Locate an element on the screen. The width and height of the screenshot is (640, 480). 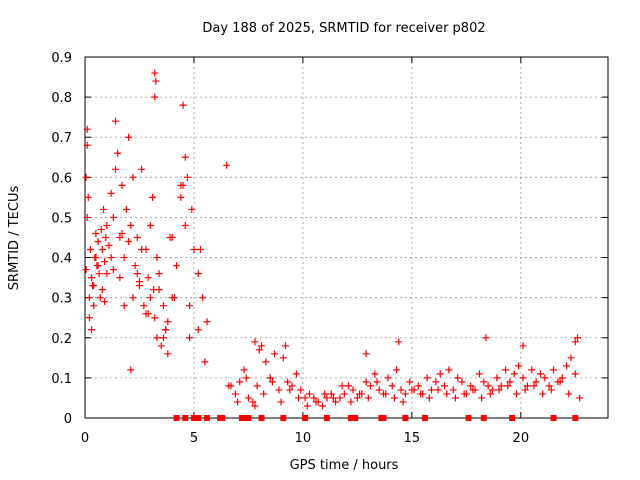
x-tick-label: 0 is located at coordinates (85, 438).